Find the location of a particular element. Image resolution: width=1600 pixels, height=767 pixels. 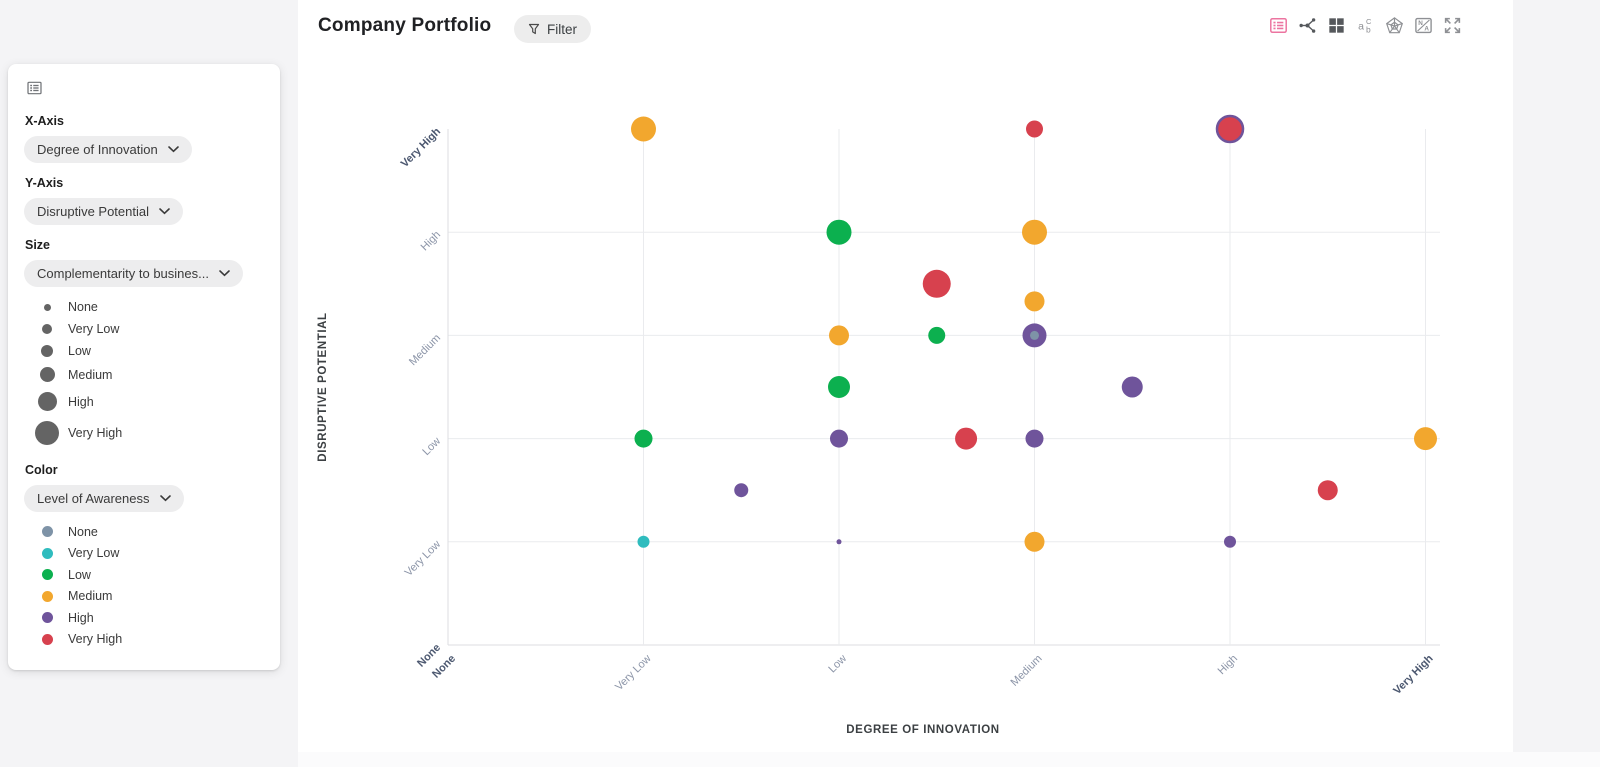

grid-view-icon is located at coordinates (1336, 25).